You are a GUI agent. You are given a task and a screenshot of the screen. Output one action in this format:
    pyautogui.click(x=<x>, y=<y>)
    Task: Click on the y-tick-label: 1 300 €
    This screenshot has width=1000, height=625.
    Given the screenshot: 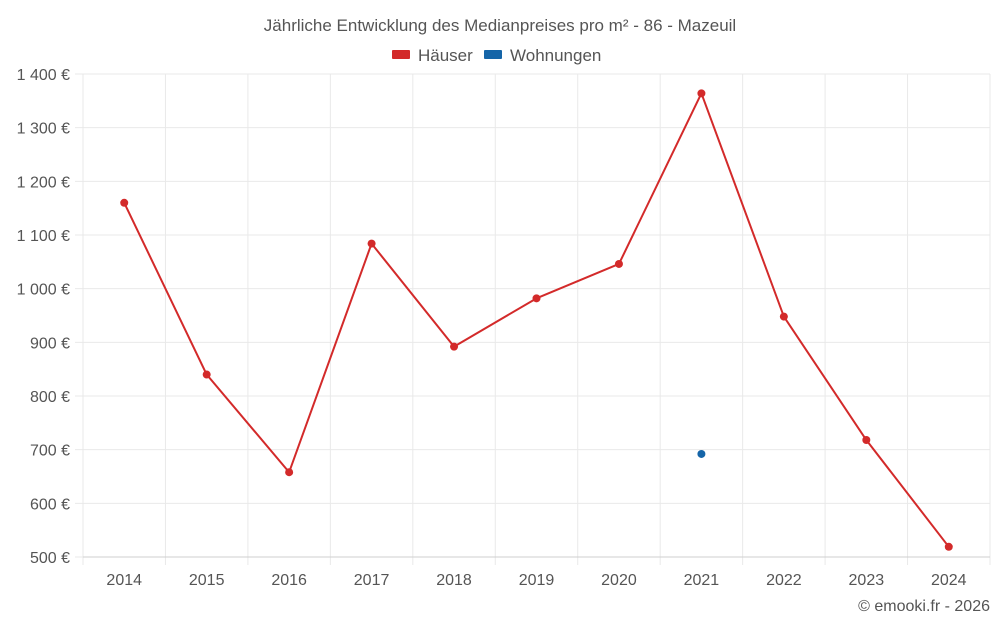 What is the action you would take?
    pyautogui.click(x=43, y=129)
    